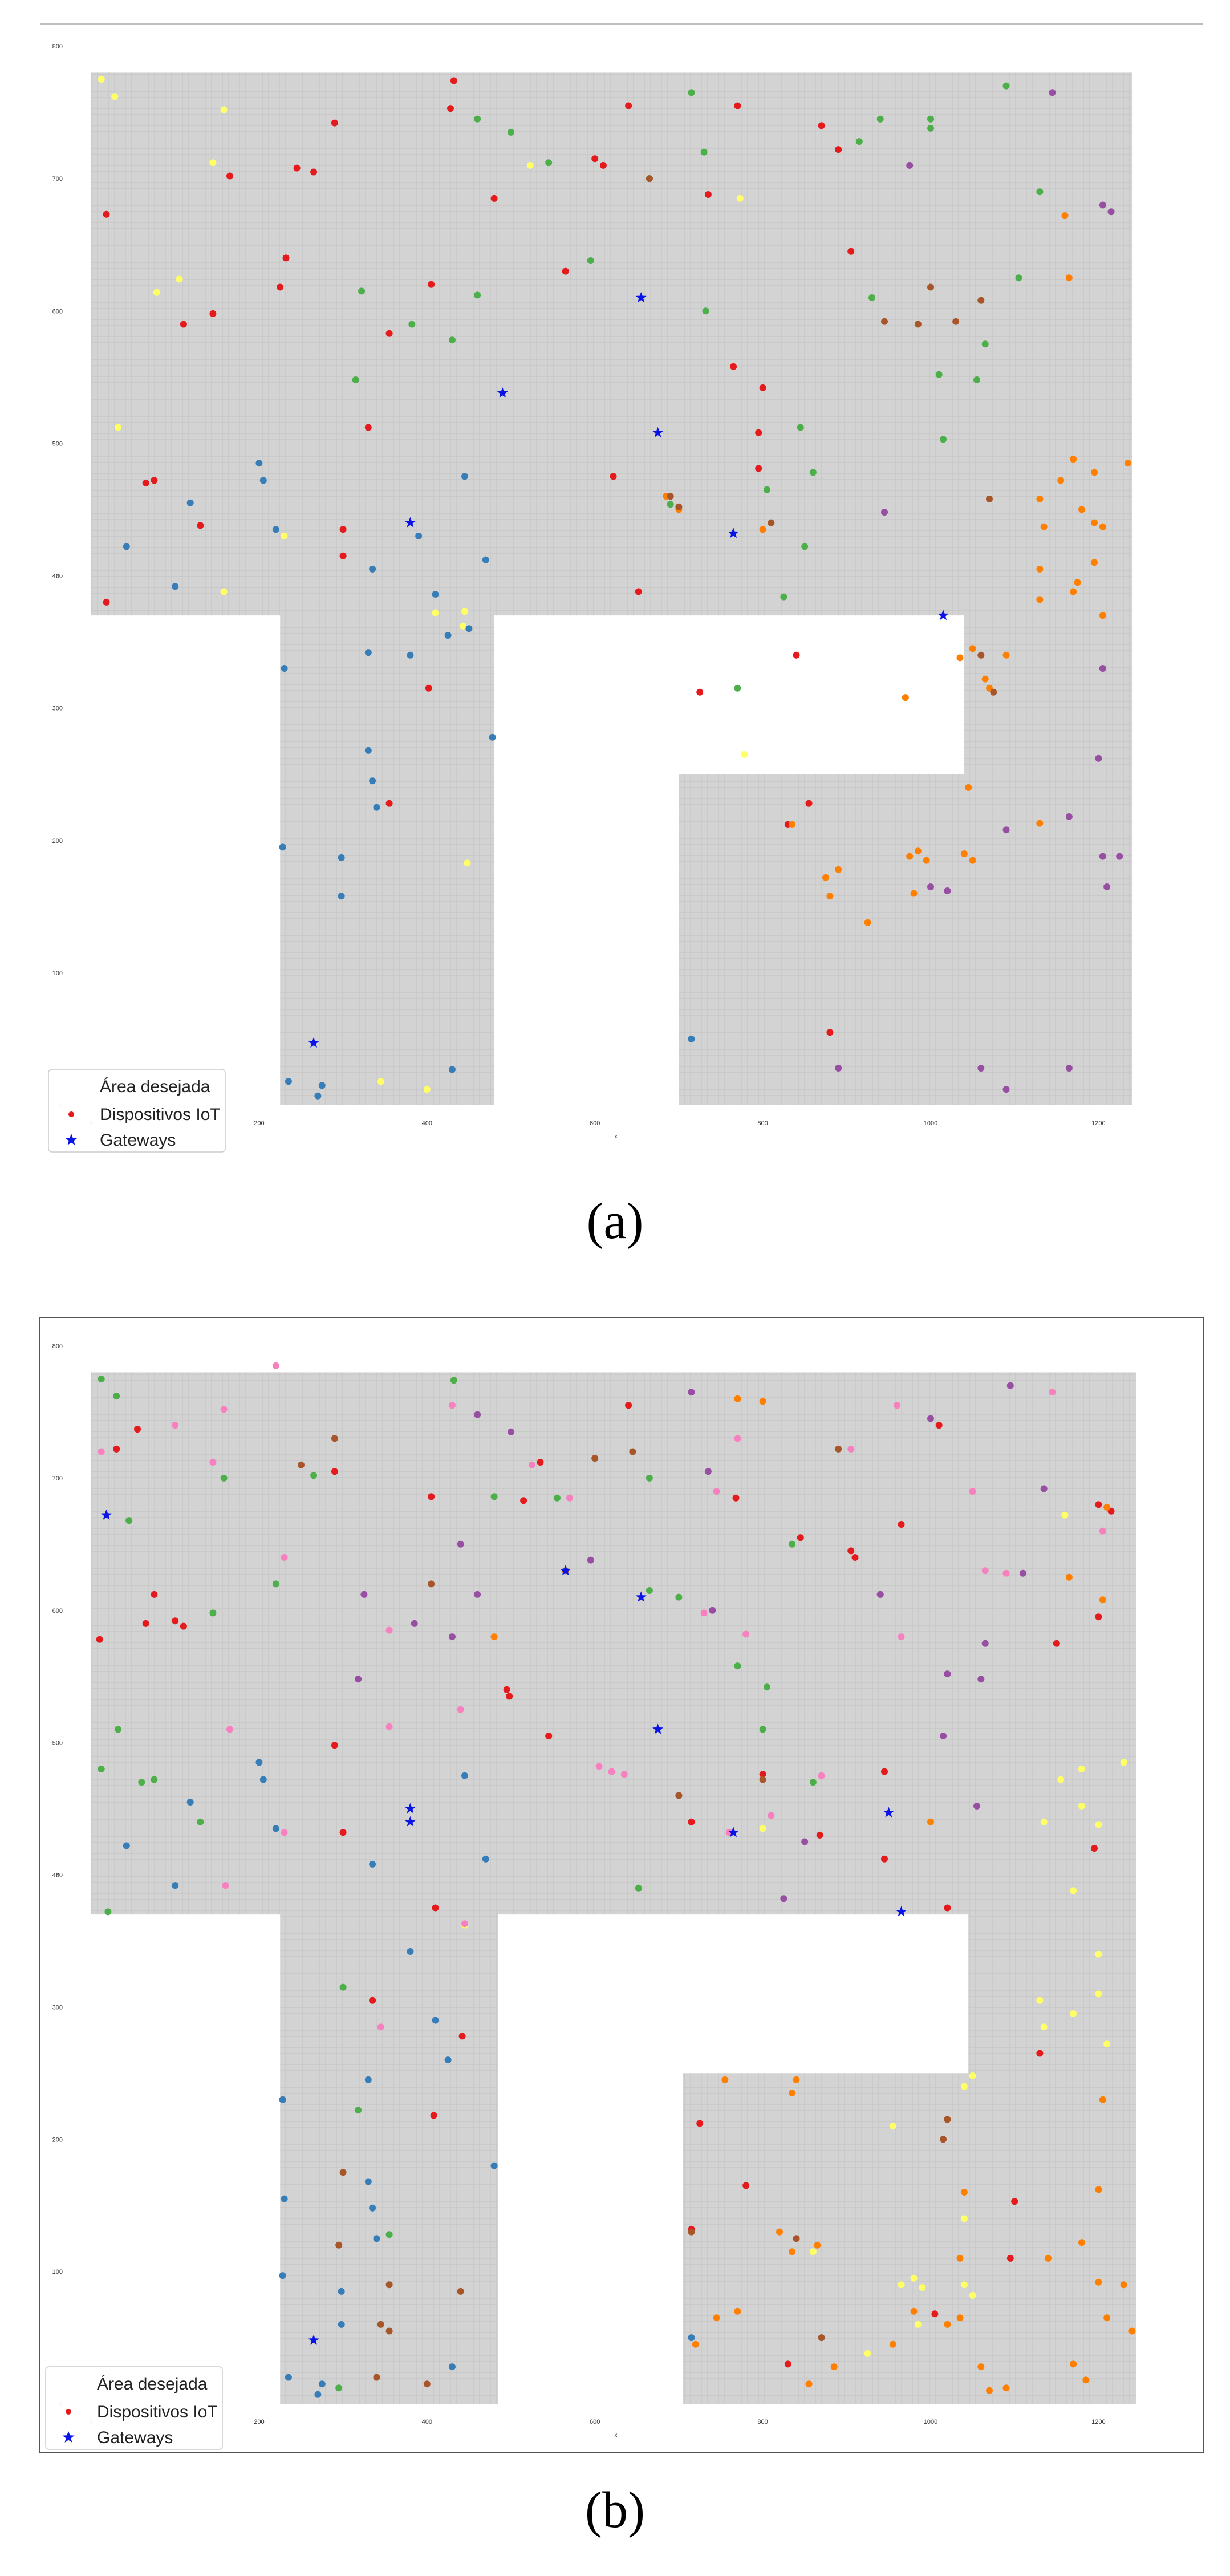  What do you see at coordinates (57, 1611) in the screenshot?
I see `y-tick-label: 600` at bounding box center [57, 1611].